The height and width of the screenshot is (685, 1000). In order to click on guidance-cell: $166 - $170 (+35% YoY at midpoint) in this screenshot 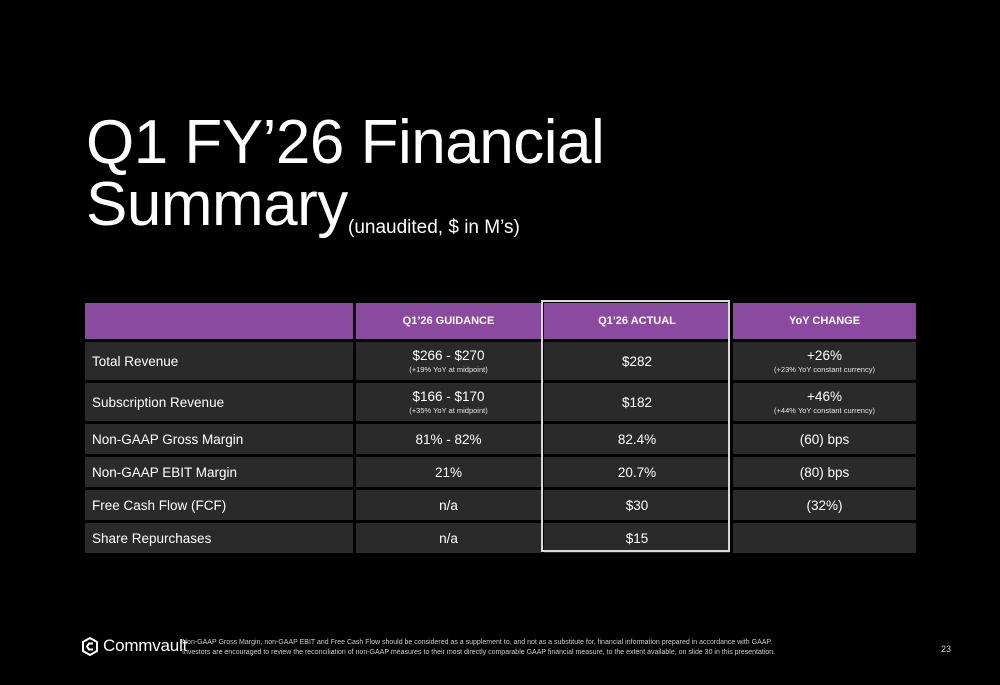, I will do `click(448, 402)`.